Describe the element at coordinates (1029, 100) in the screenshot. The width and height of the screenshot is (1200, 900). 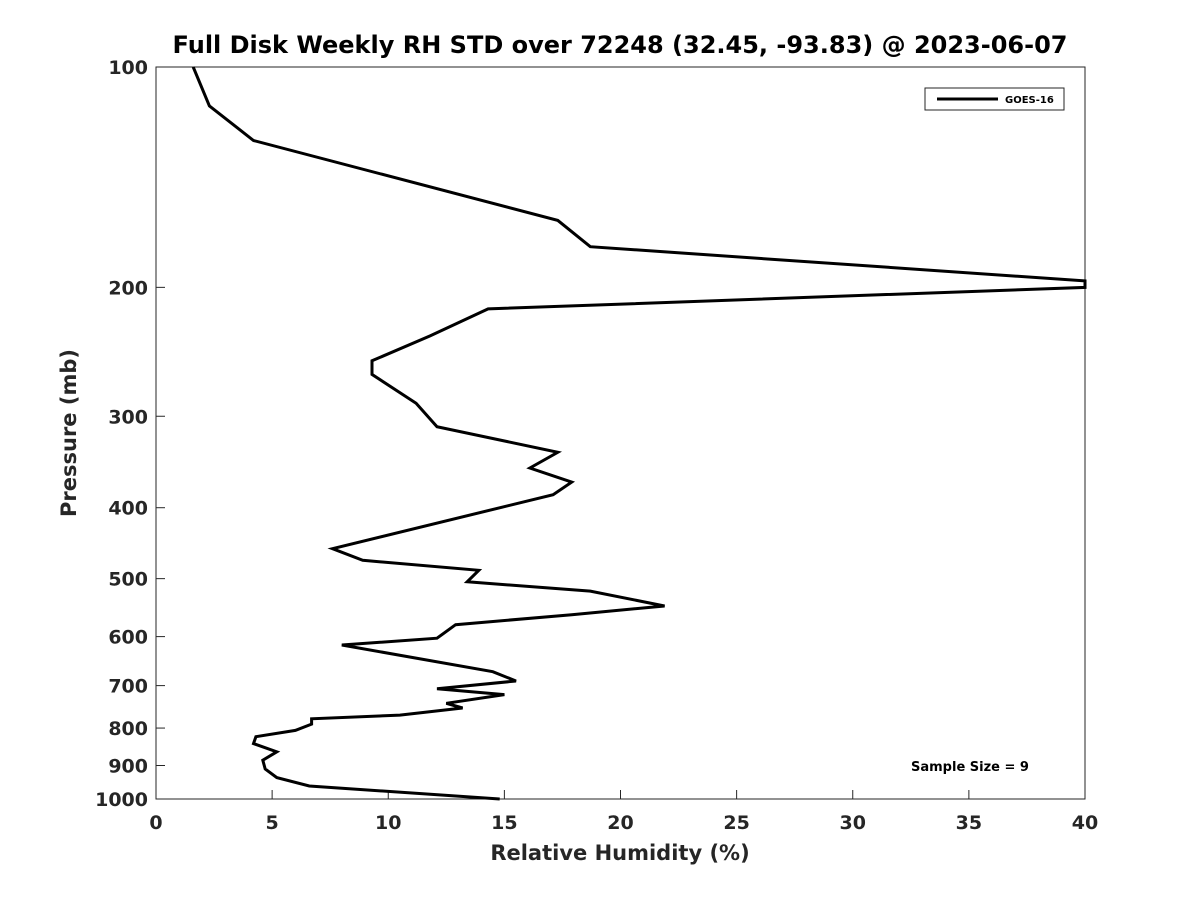
I see `legend-entry-goes-16: GOES-16` at that location.